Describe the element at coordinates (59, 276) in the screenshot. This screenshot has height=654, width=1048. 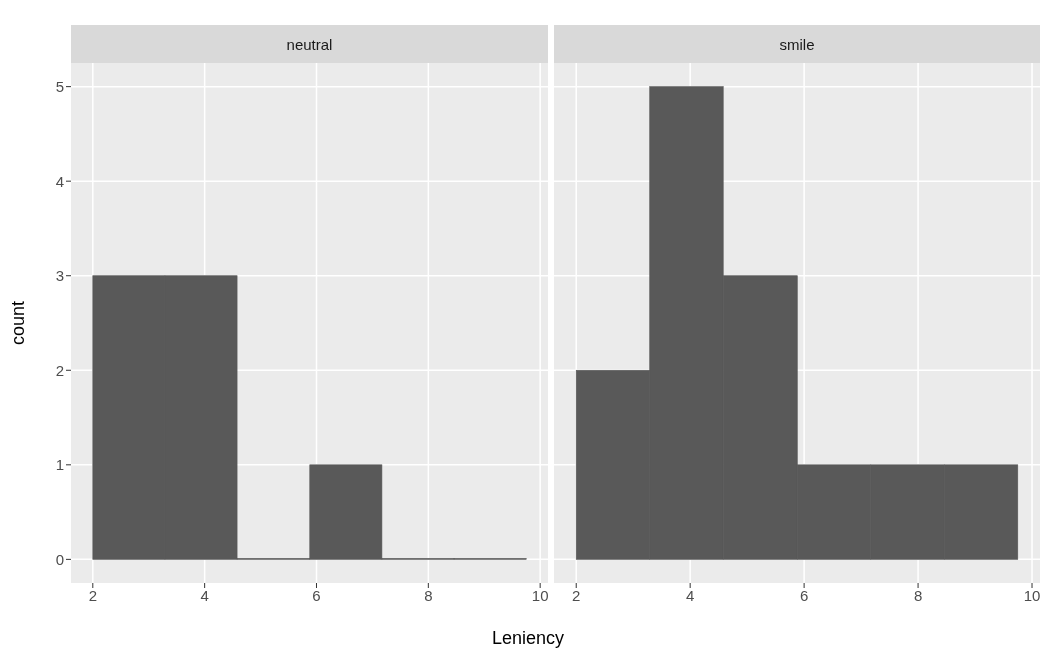
I see `y-tick-label: 3` at that location.